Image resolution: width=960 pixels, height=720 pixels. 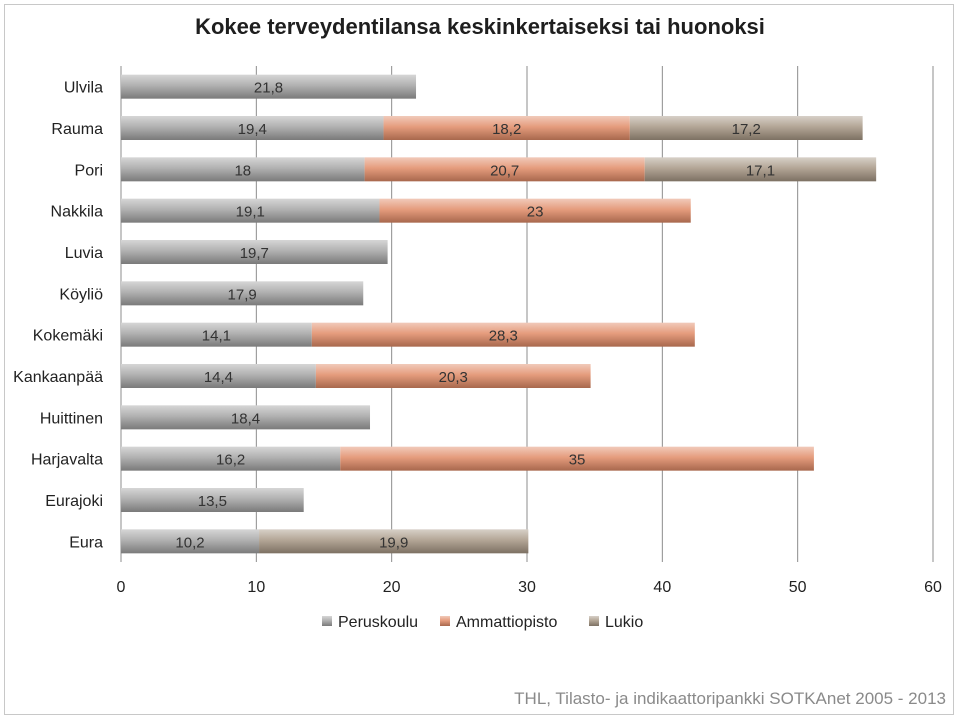 I want to click on category-label: Kankaanpää, so click(x=58, y=377).